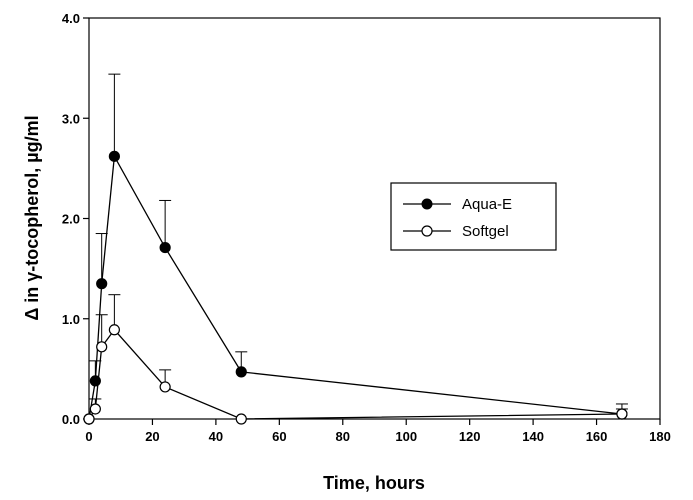  Describe the element at coordinates (487, 204) in the screenshot. I see `legend-label-aqua-e: Aqua-E` at that location.